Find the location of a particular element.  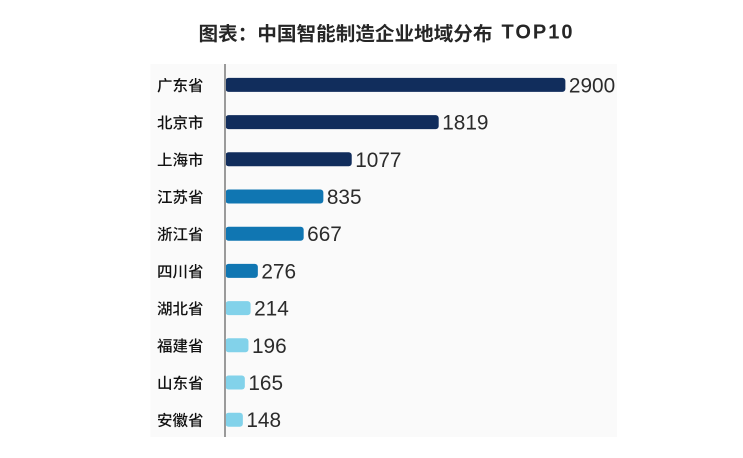

svg-text: 214 is located at coordinates (271, 309).